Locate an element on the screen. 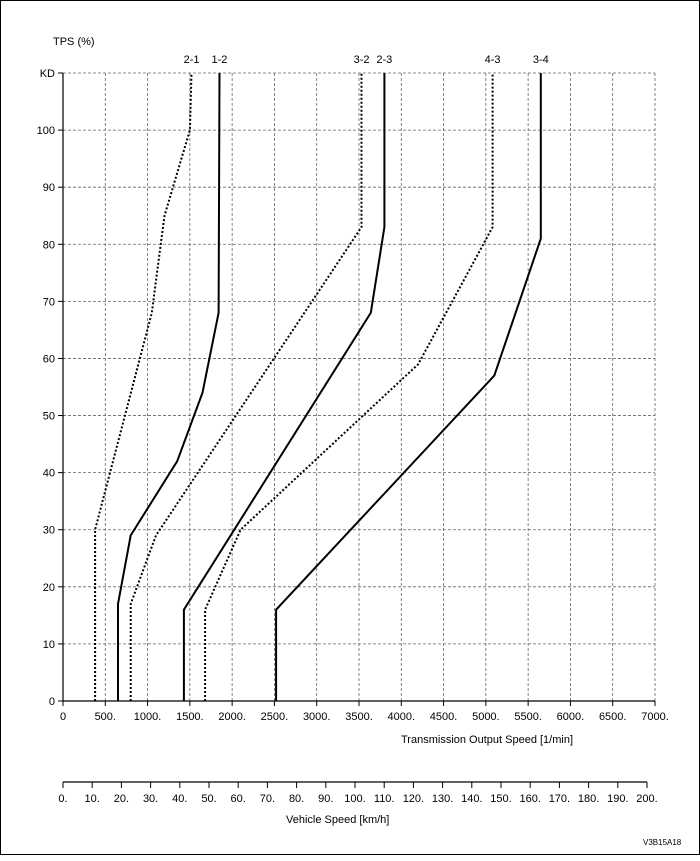  x-tick-label: 2500. is located at coordinates (275, 717).